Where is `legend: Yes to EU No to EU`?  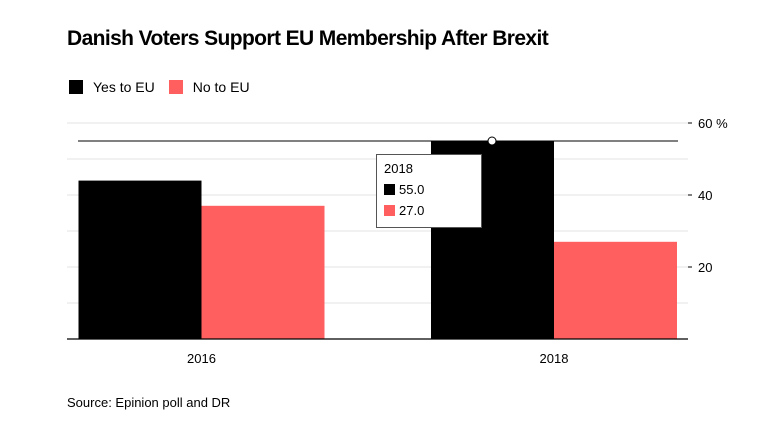 legend: Yes to EU No to EU is located at coordinates (166, 87).